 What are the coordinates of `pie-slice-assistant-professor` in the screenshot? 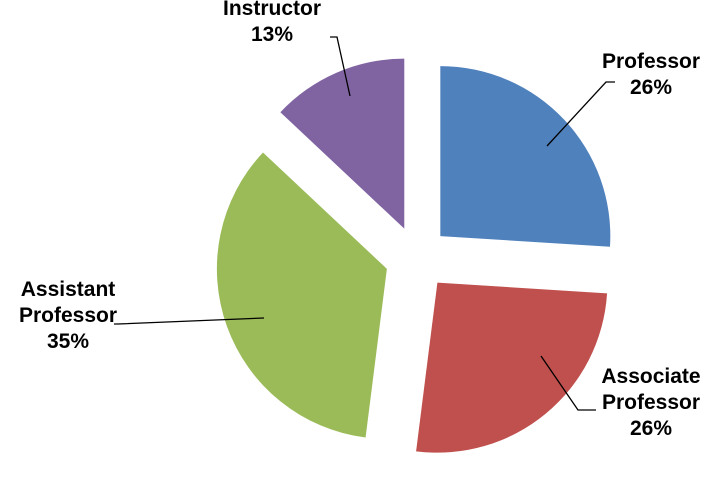 It's located at (301, 295).